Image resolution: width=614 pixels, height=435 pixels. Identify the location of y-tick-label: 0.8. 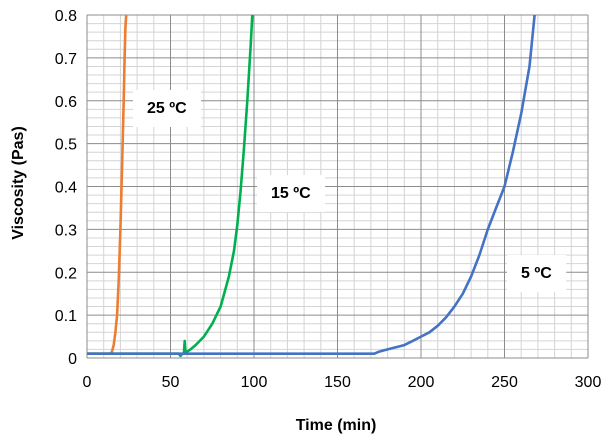
(66, 16).